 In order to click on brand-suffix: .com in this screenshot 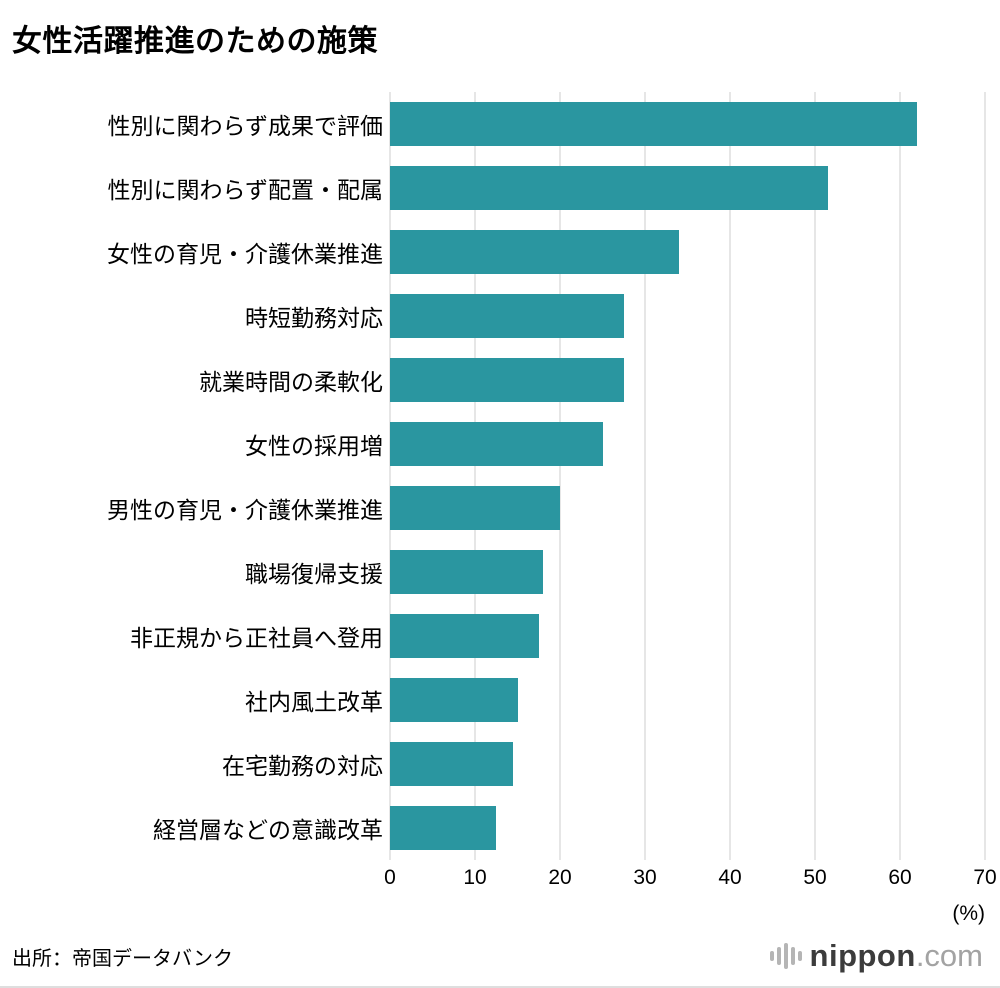, I will do `click(949, 955)`.